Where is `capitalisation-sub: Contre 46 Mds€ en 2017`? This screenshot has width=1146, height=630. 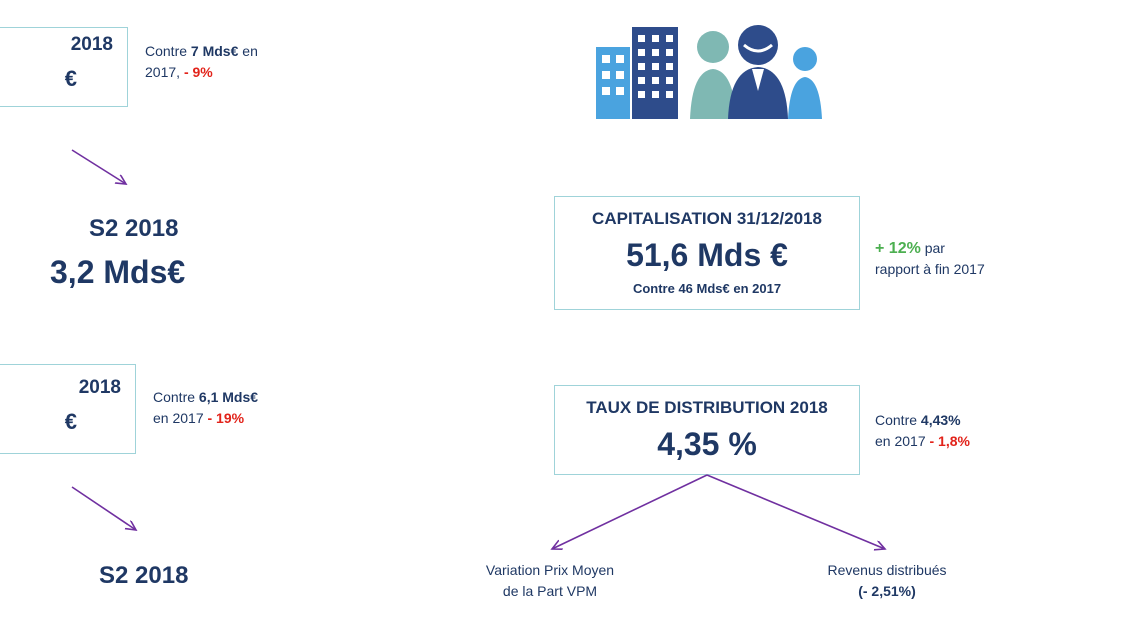
capitalisation-sub: Contre 46 Mds€ en 2017 is located at coordinates (707, 288).